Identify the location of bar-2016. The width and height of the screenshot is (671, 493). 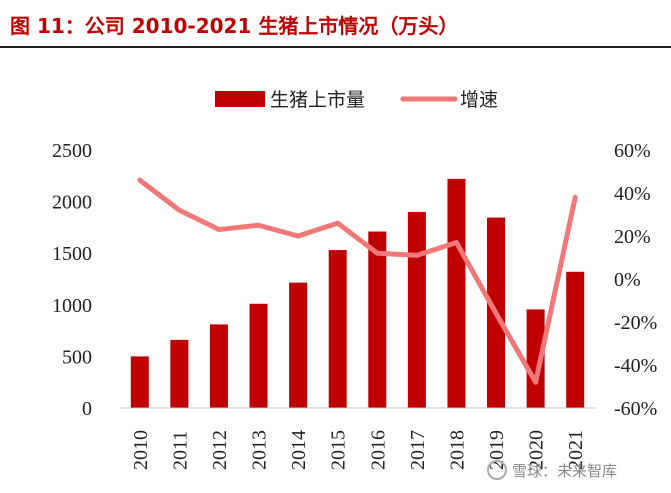
(377, 319).